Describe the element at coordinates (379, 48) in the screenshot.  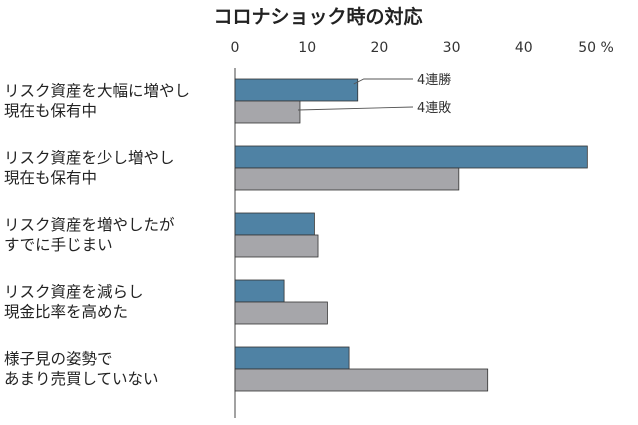
I see `x-tick-label-20: 20` at that location.